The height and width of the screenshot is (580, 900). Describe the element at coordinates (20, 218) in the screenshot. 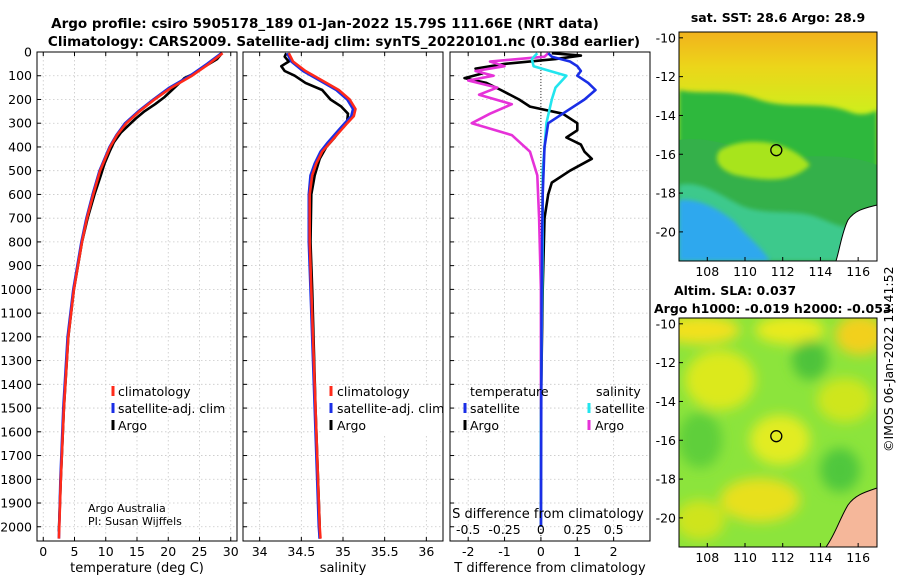

I see `y-tick-label: 700` at that location.